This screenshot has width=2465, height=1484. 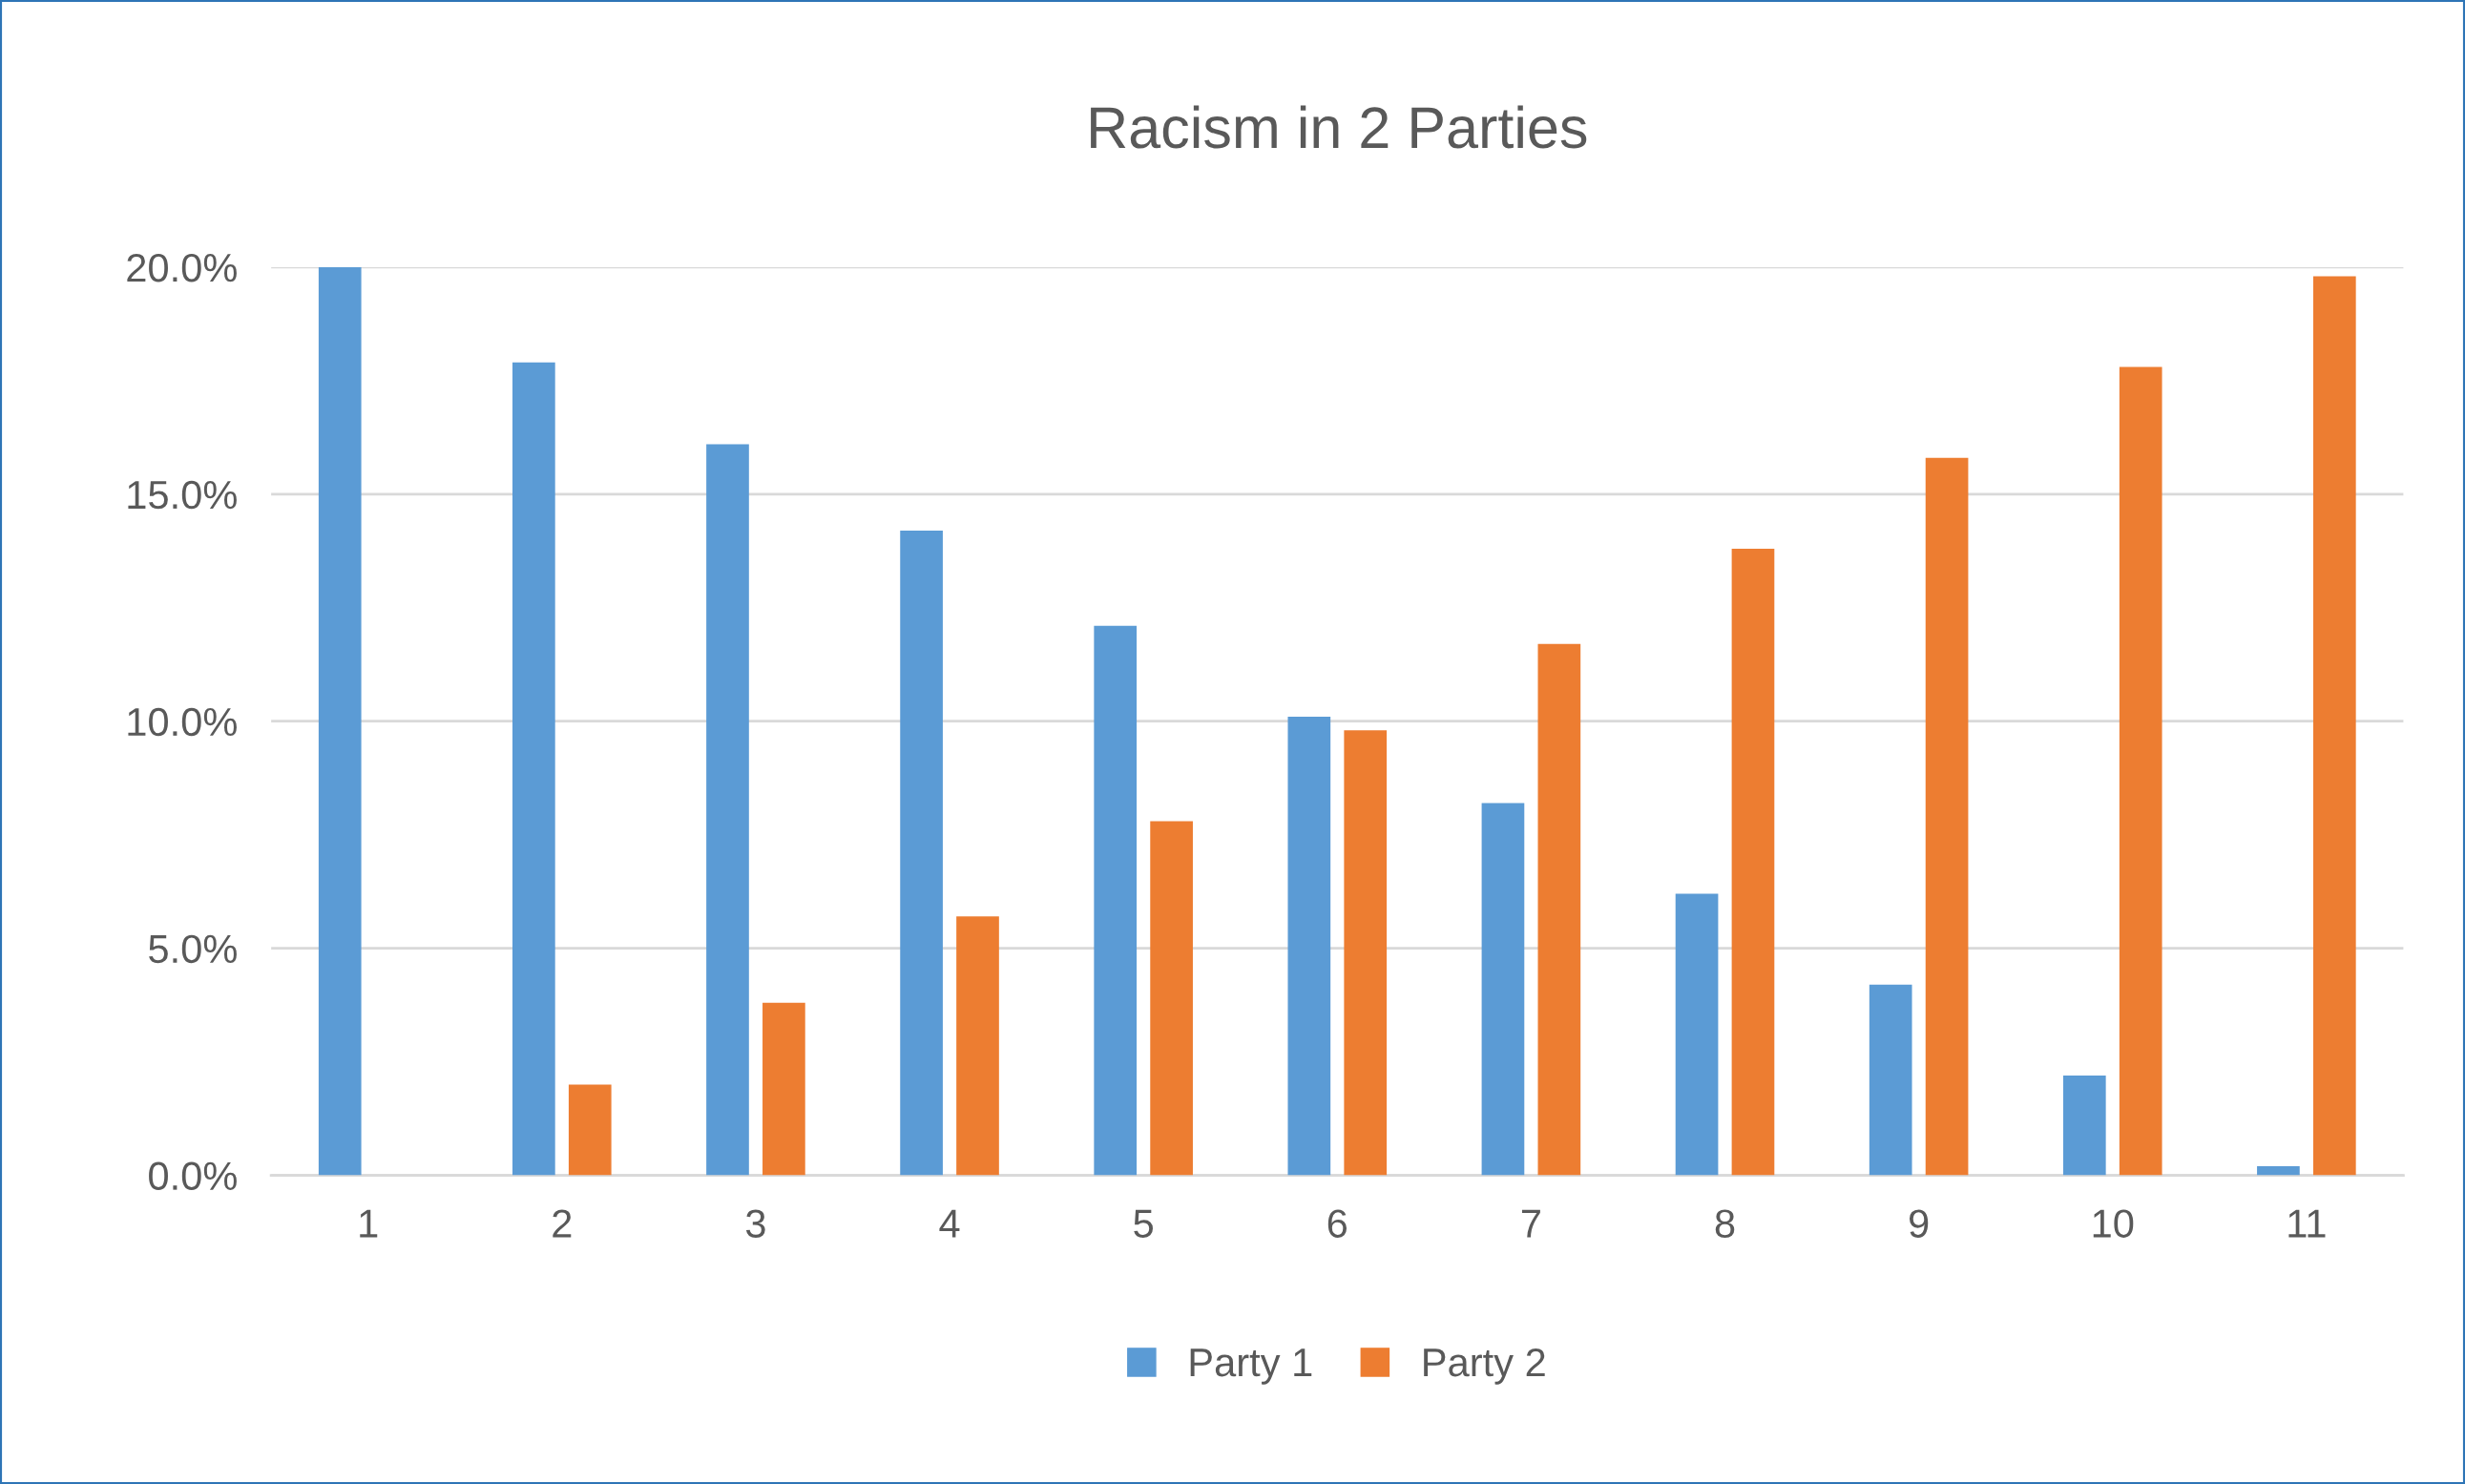 I want to click on x-tick-label: 2, so click(x=563, y=1223).